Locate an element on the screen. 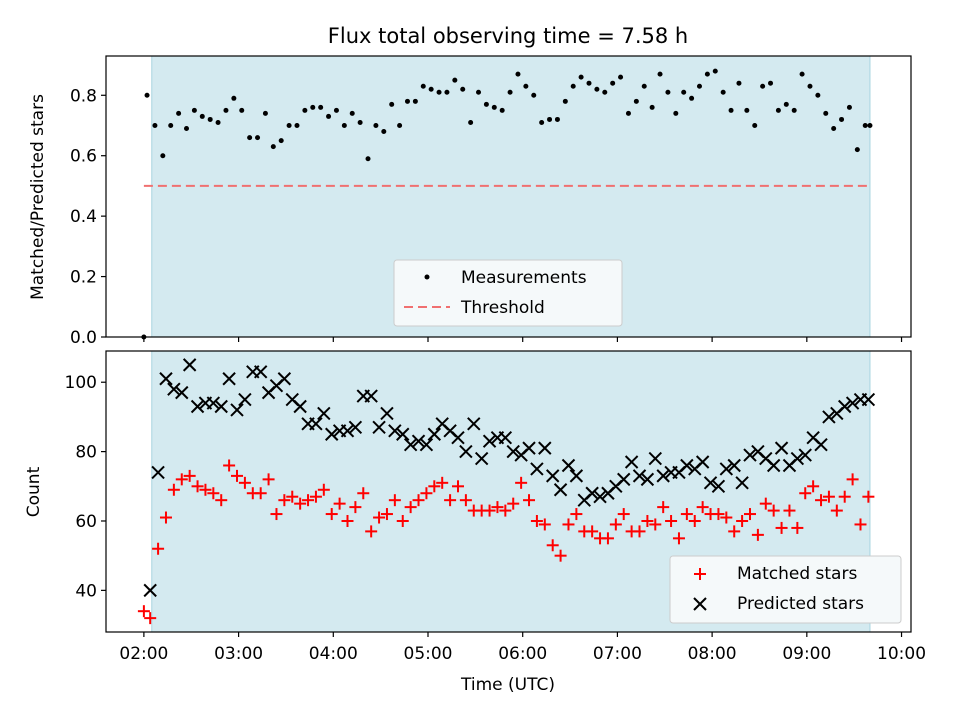 Image resolution: width=960 pixels, height=720 pixels. bottom-legend-box is located at coordinates (785, 589).